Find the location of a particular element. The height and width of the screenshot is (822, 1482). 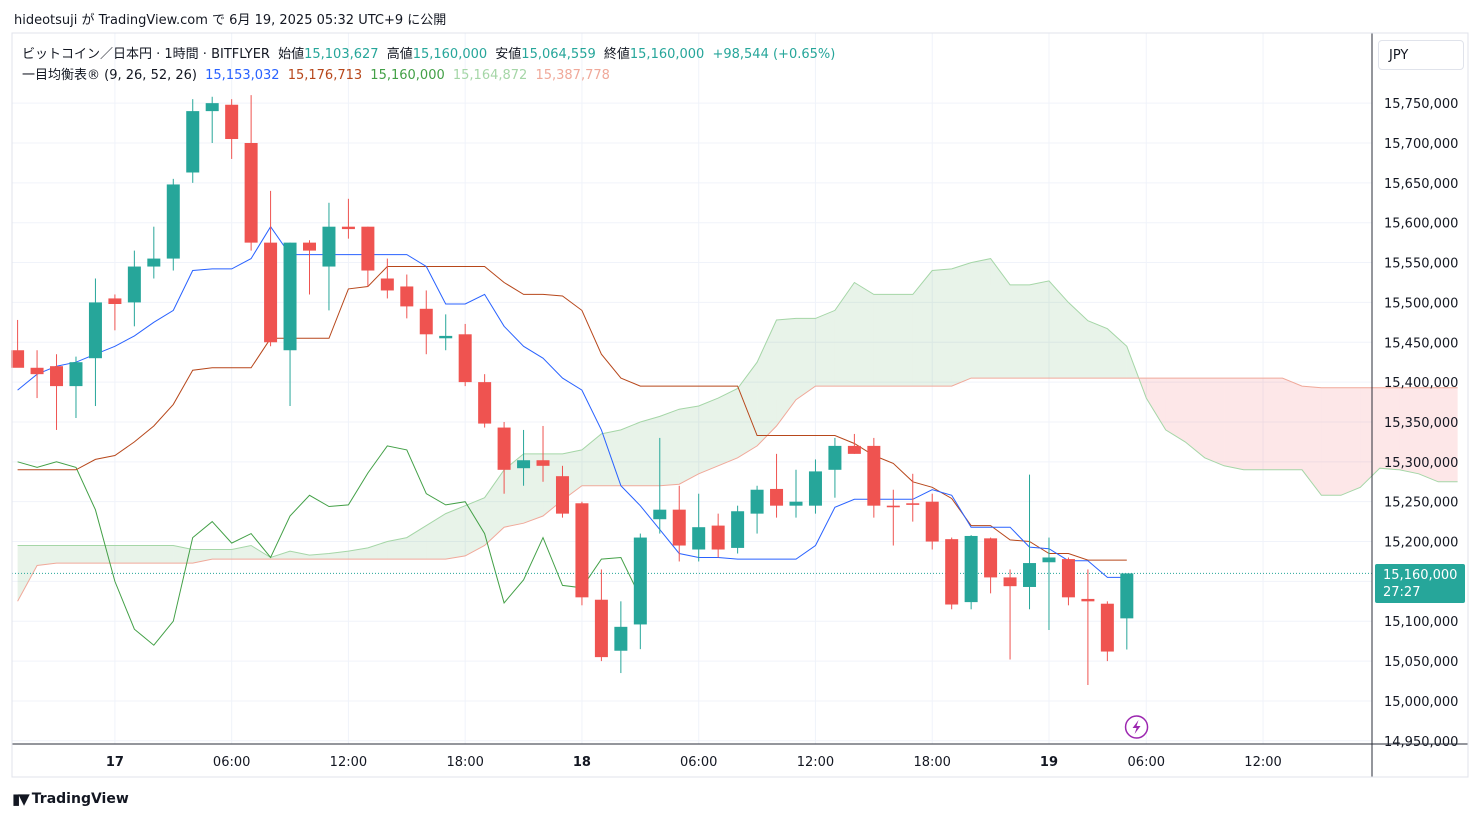

change-value: +98,544 (+0.65%) is located at coordinates (774, 54).